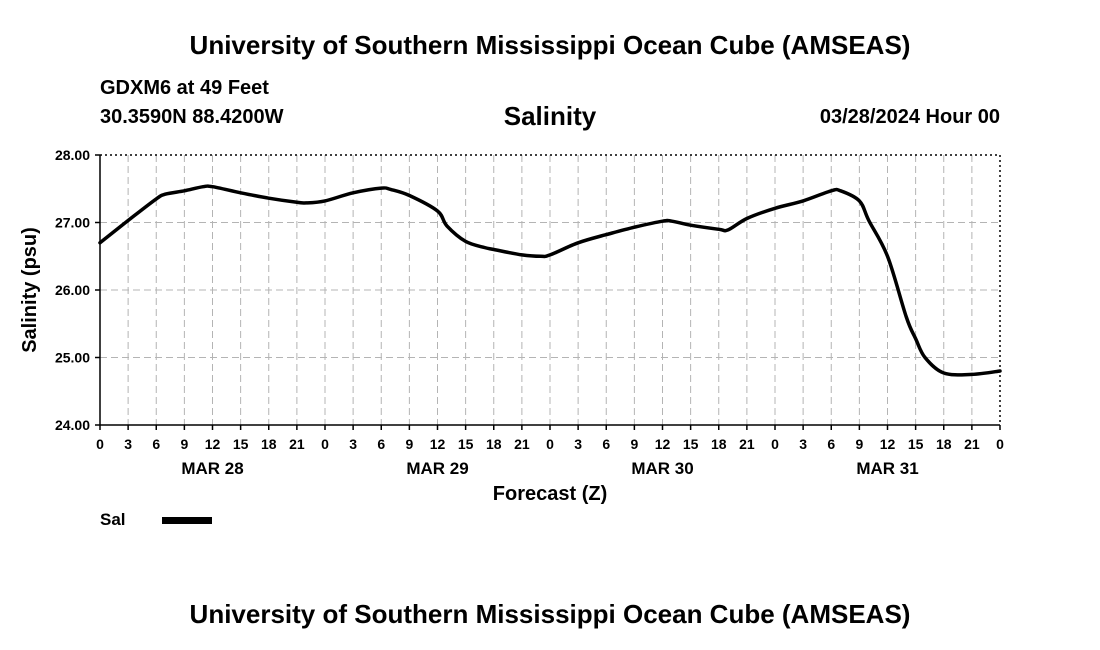  What do you see at coordinates (550, 116) in the screenshot?
I see `chart-title: Salinity` at bounding box center [550, 116].